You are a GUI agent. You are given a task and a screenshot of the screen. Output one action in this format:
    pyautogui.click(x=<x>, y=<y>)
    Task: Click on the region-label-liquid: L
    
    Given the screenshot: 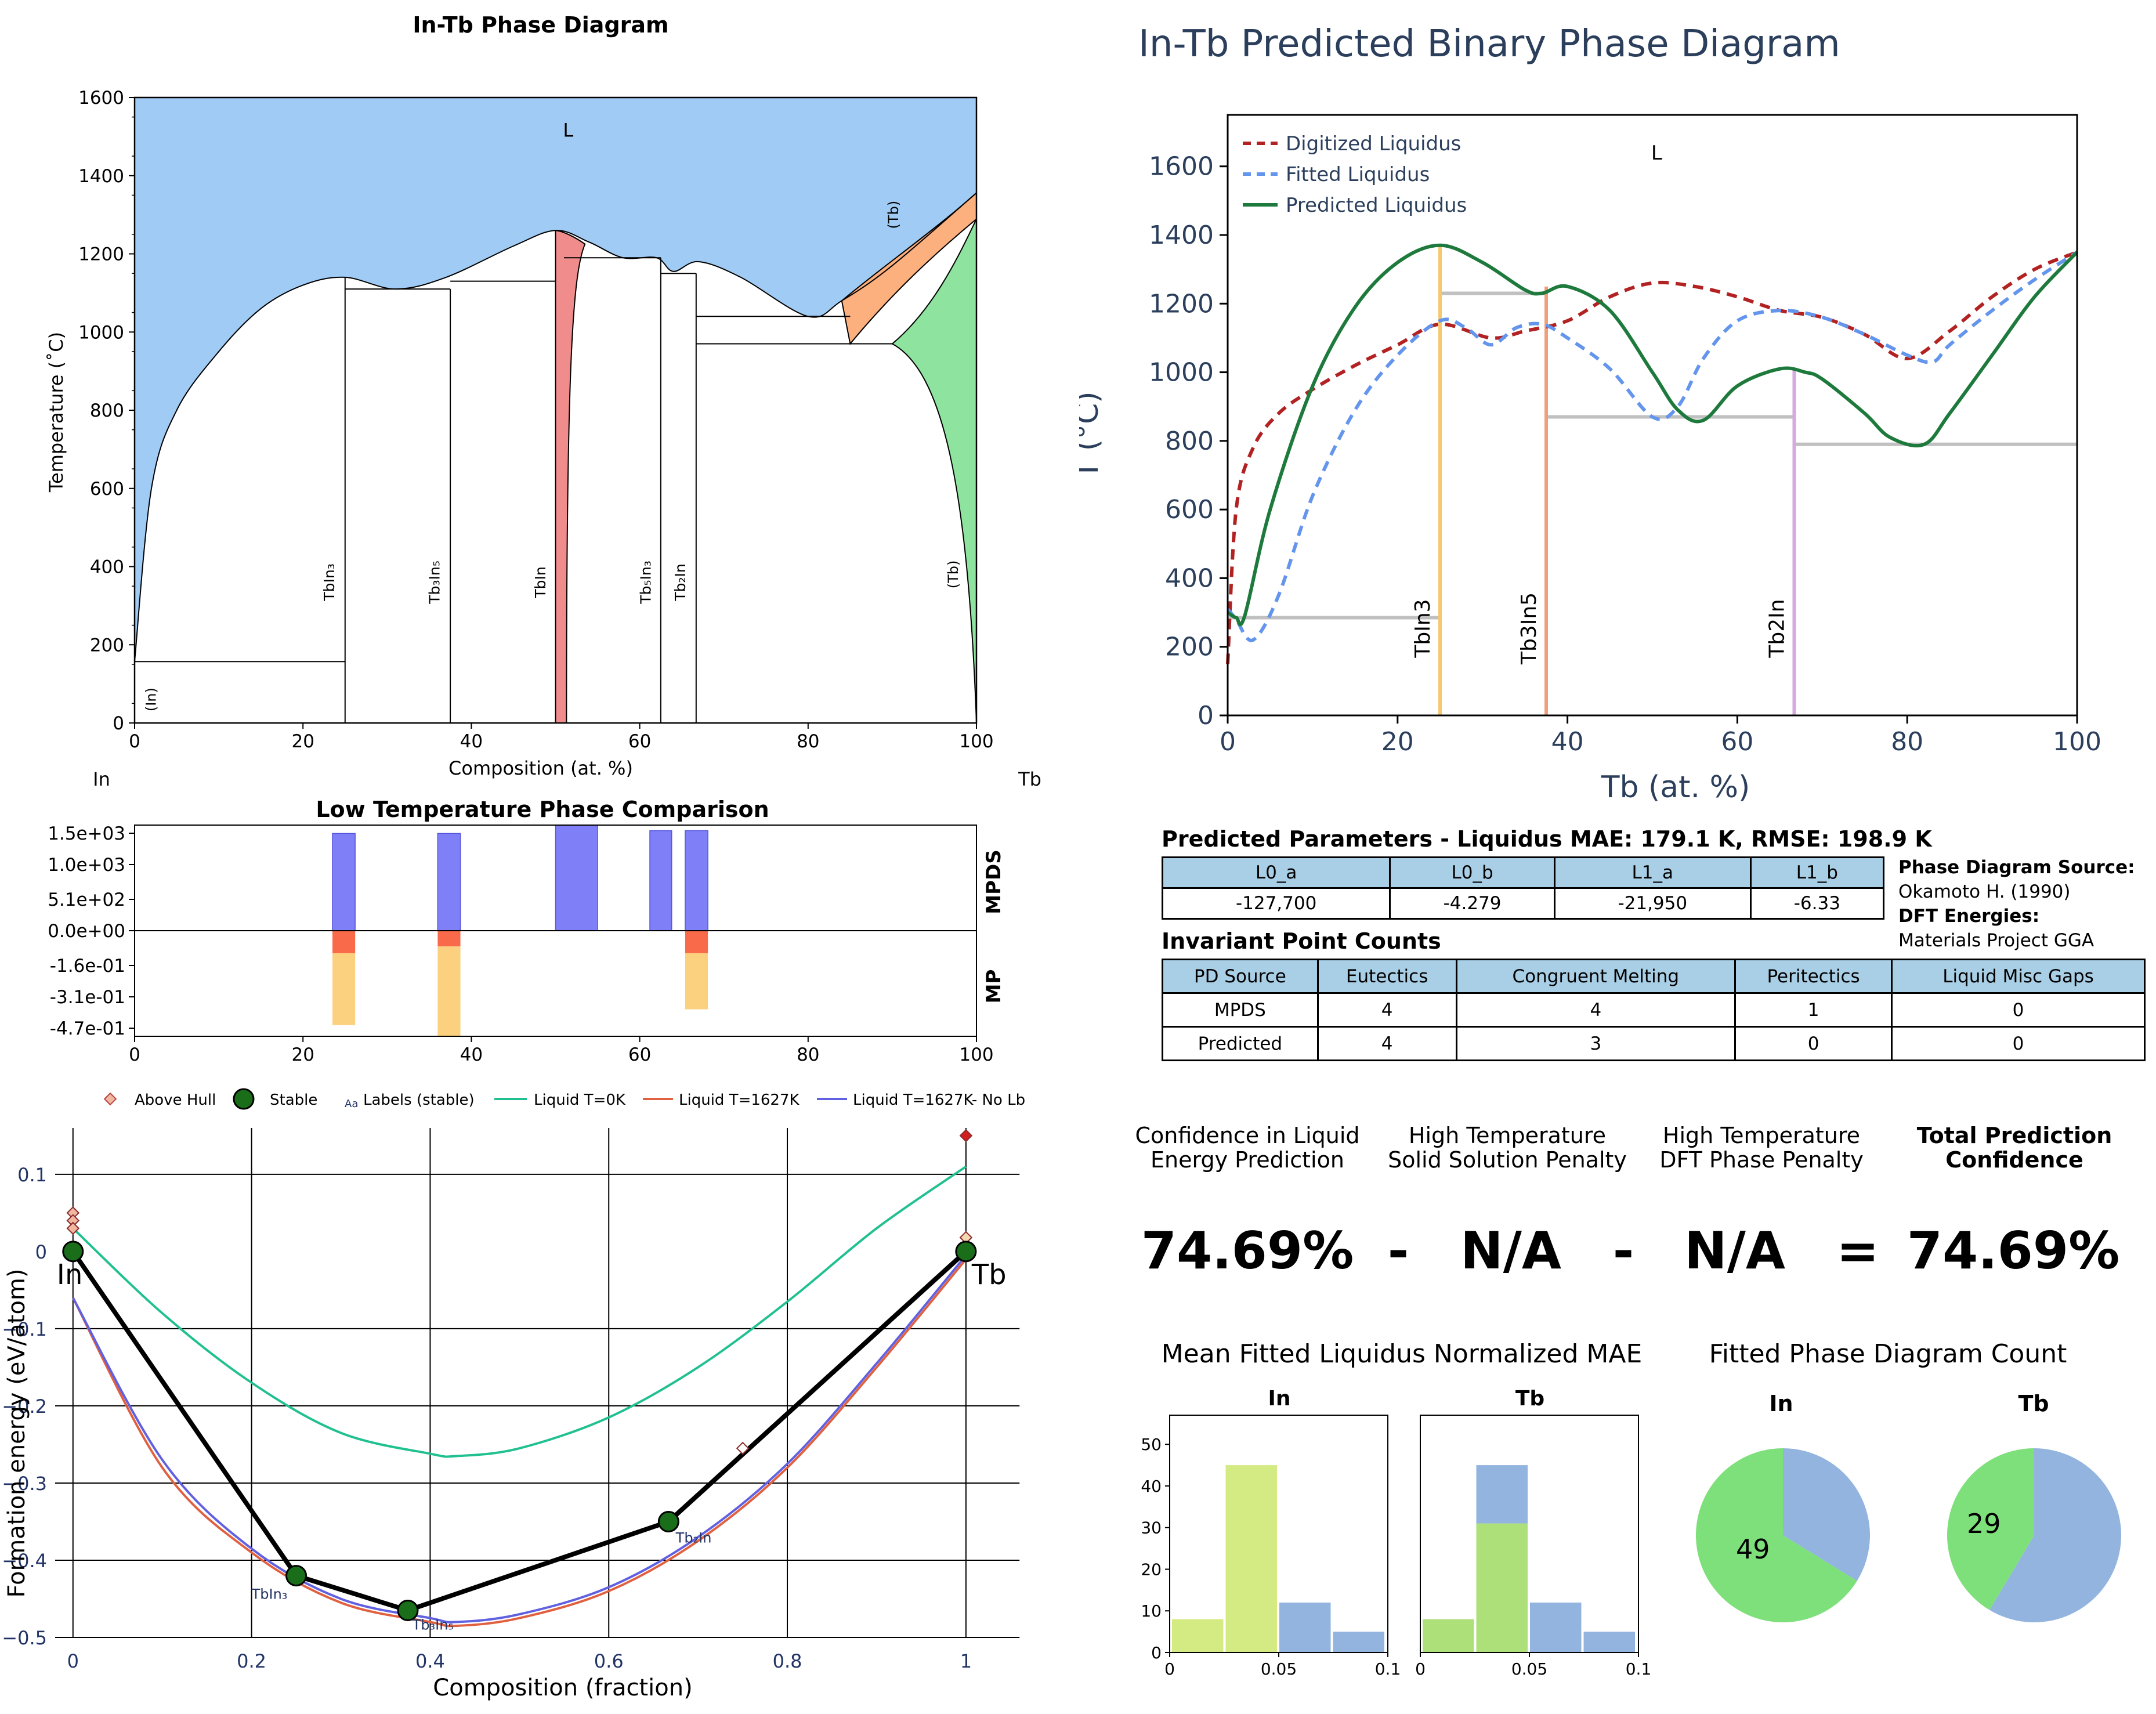 What is the action you would take?
    pyautogui.click(x=568, y=130)
    